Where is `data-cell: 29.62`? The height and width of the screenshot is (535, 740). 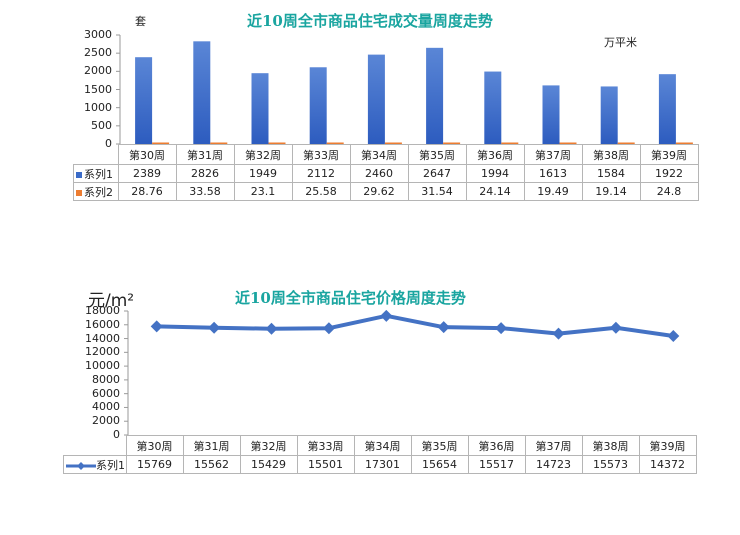
data-cell: 29.62 is located at coordinates (379, 191).